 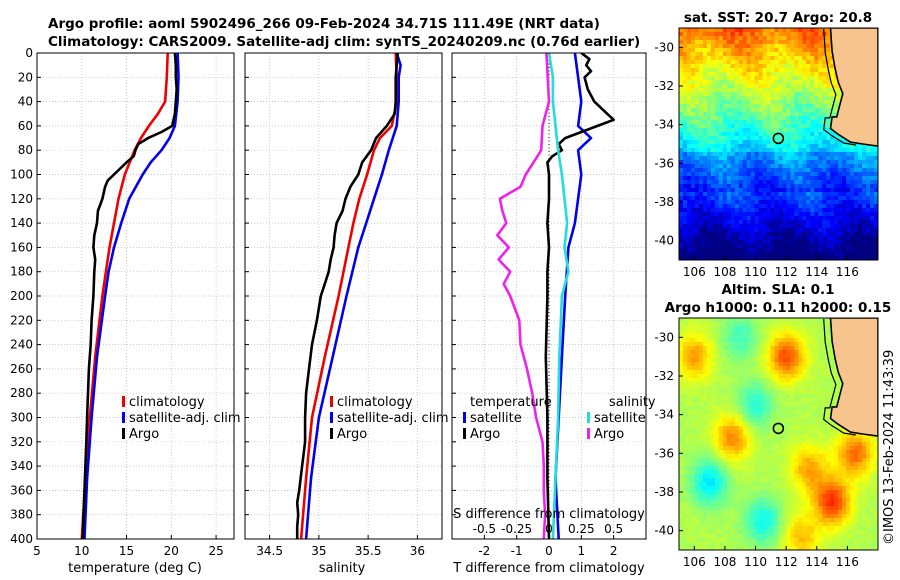 I want to click on legend-label-s-satellite: satellite, so click(x=620, y=418).